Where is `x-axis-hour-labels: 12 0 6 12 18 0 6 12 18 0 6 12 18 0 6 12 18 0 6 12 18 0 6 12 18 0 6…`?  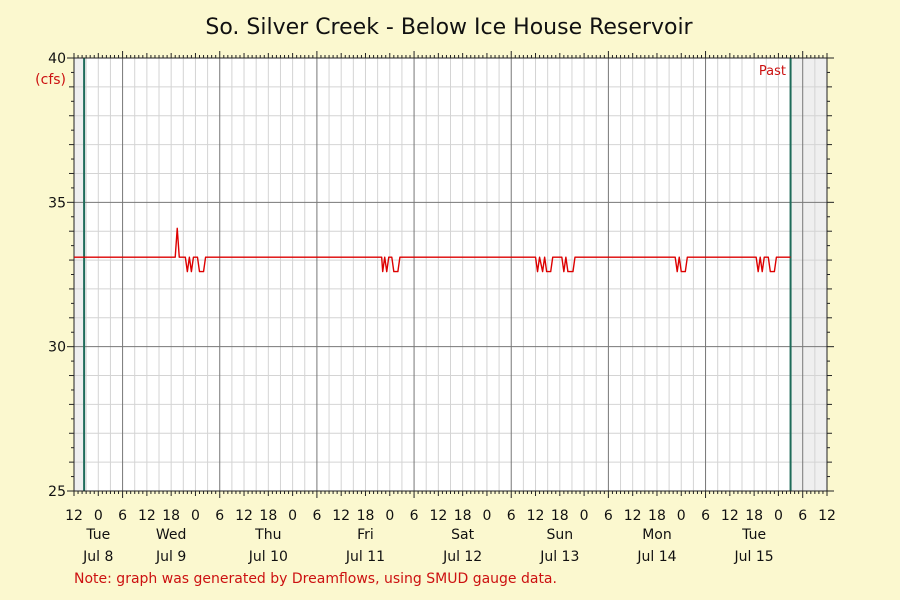 x-axis-hour-labels: 12 0 6 12 18 0 6 12 18 0 6 12 18 0 6 12 18 0 6 12 18 0 6 12 18 0 6… is located at coordinates (450, 516).